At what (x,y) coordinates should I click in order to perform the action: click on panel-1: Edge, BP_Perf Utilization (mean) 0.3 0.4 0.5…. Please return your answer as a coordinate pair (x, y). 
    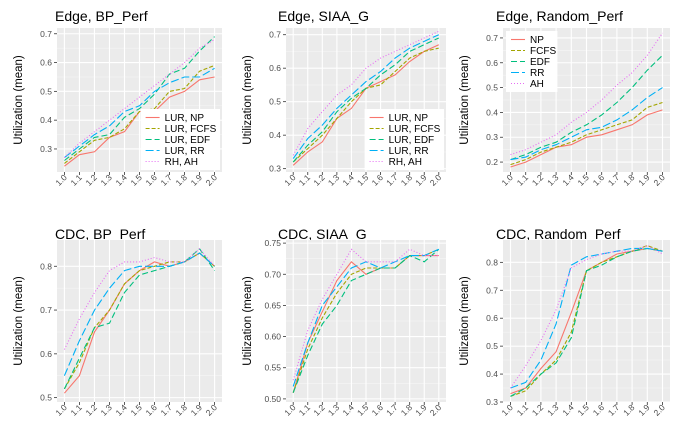
    Looking at the image, I should click on (117, 98).